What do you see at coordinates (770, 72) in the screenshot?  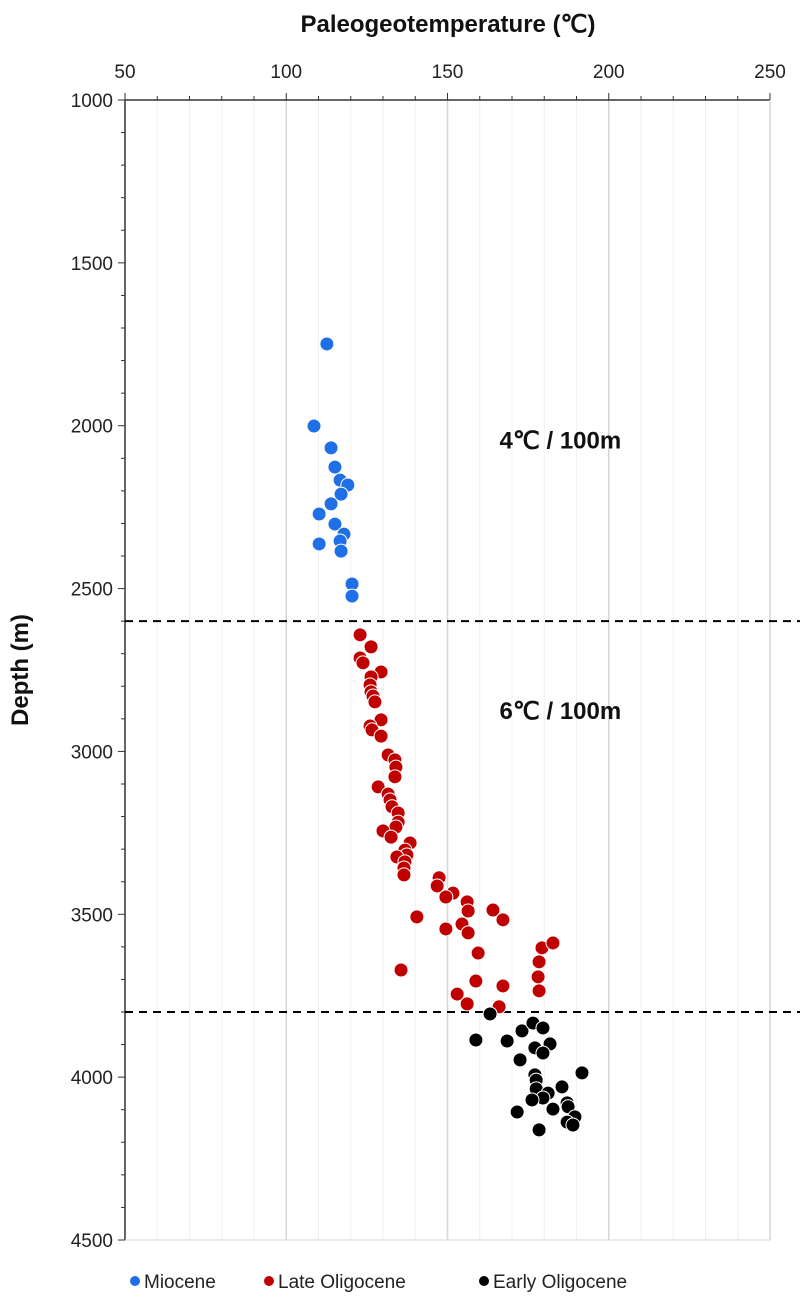 I see `x-tick-label: 250` at bounding box center [770, 72].